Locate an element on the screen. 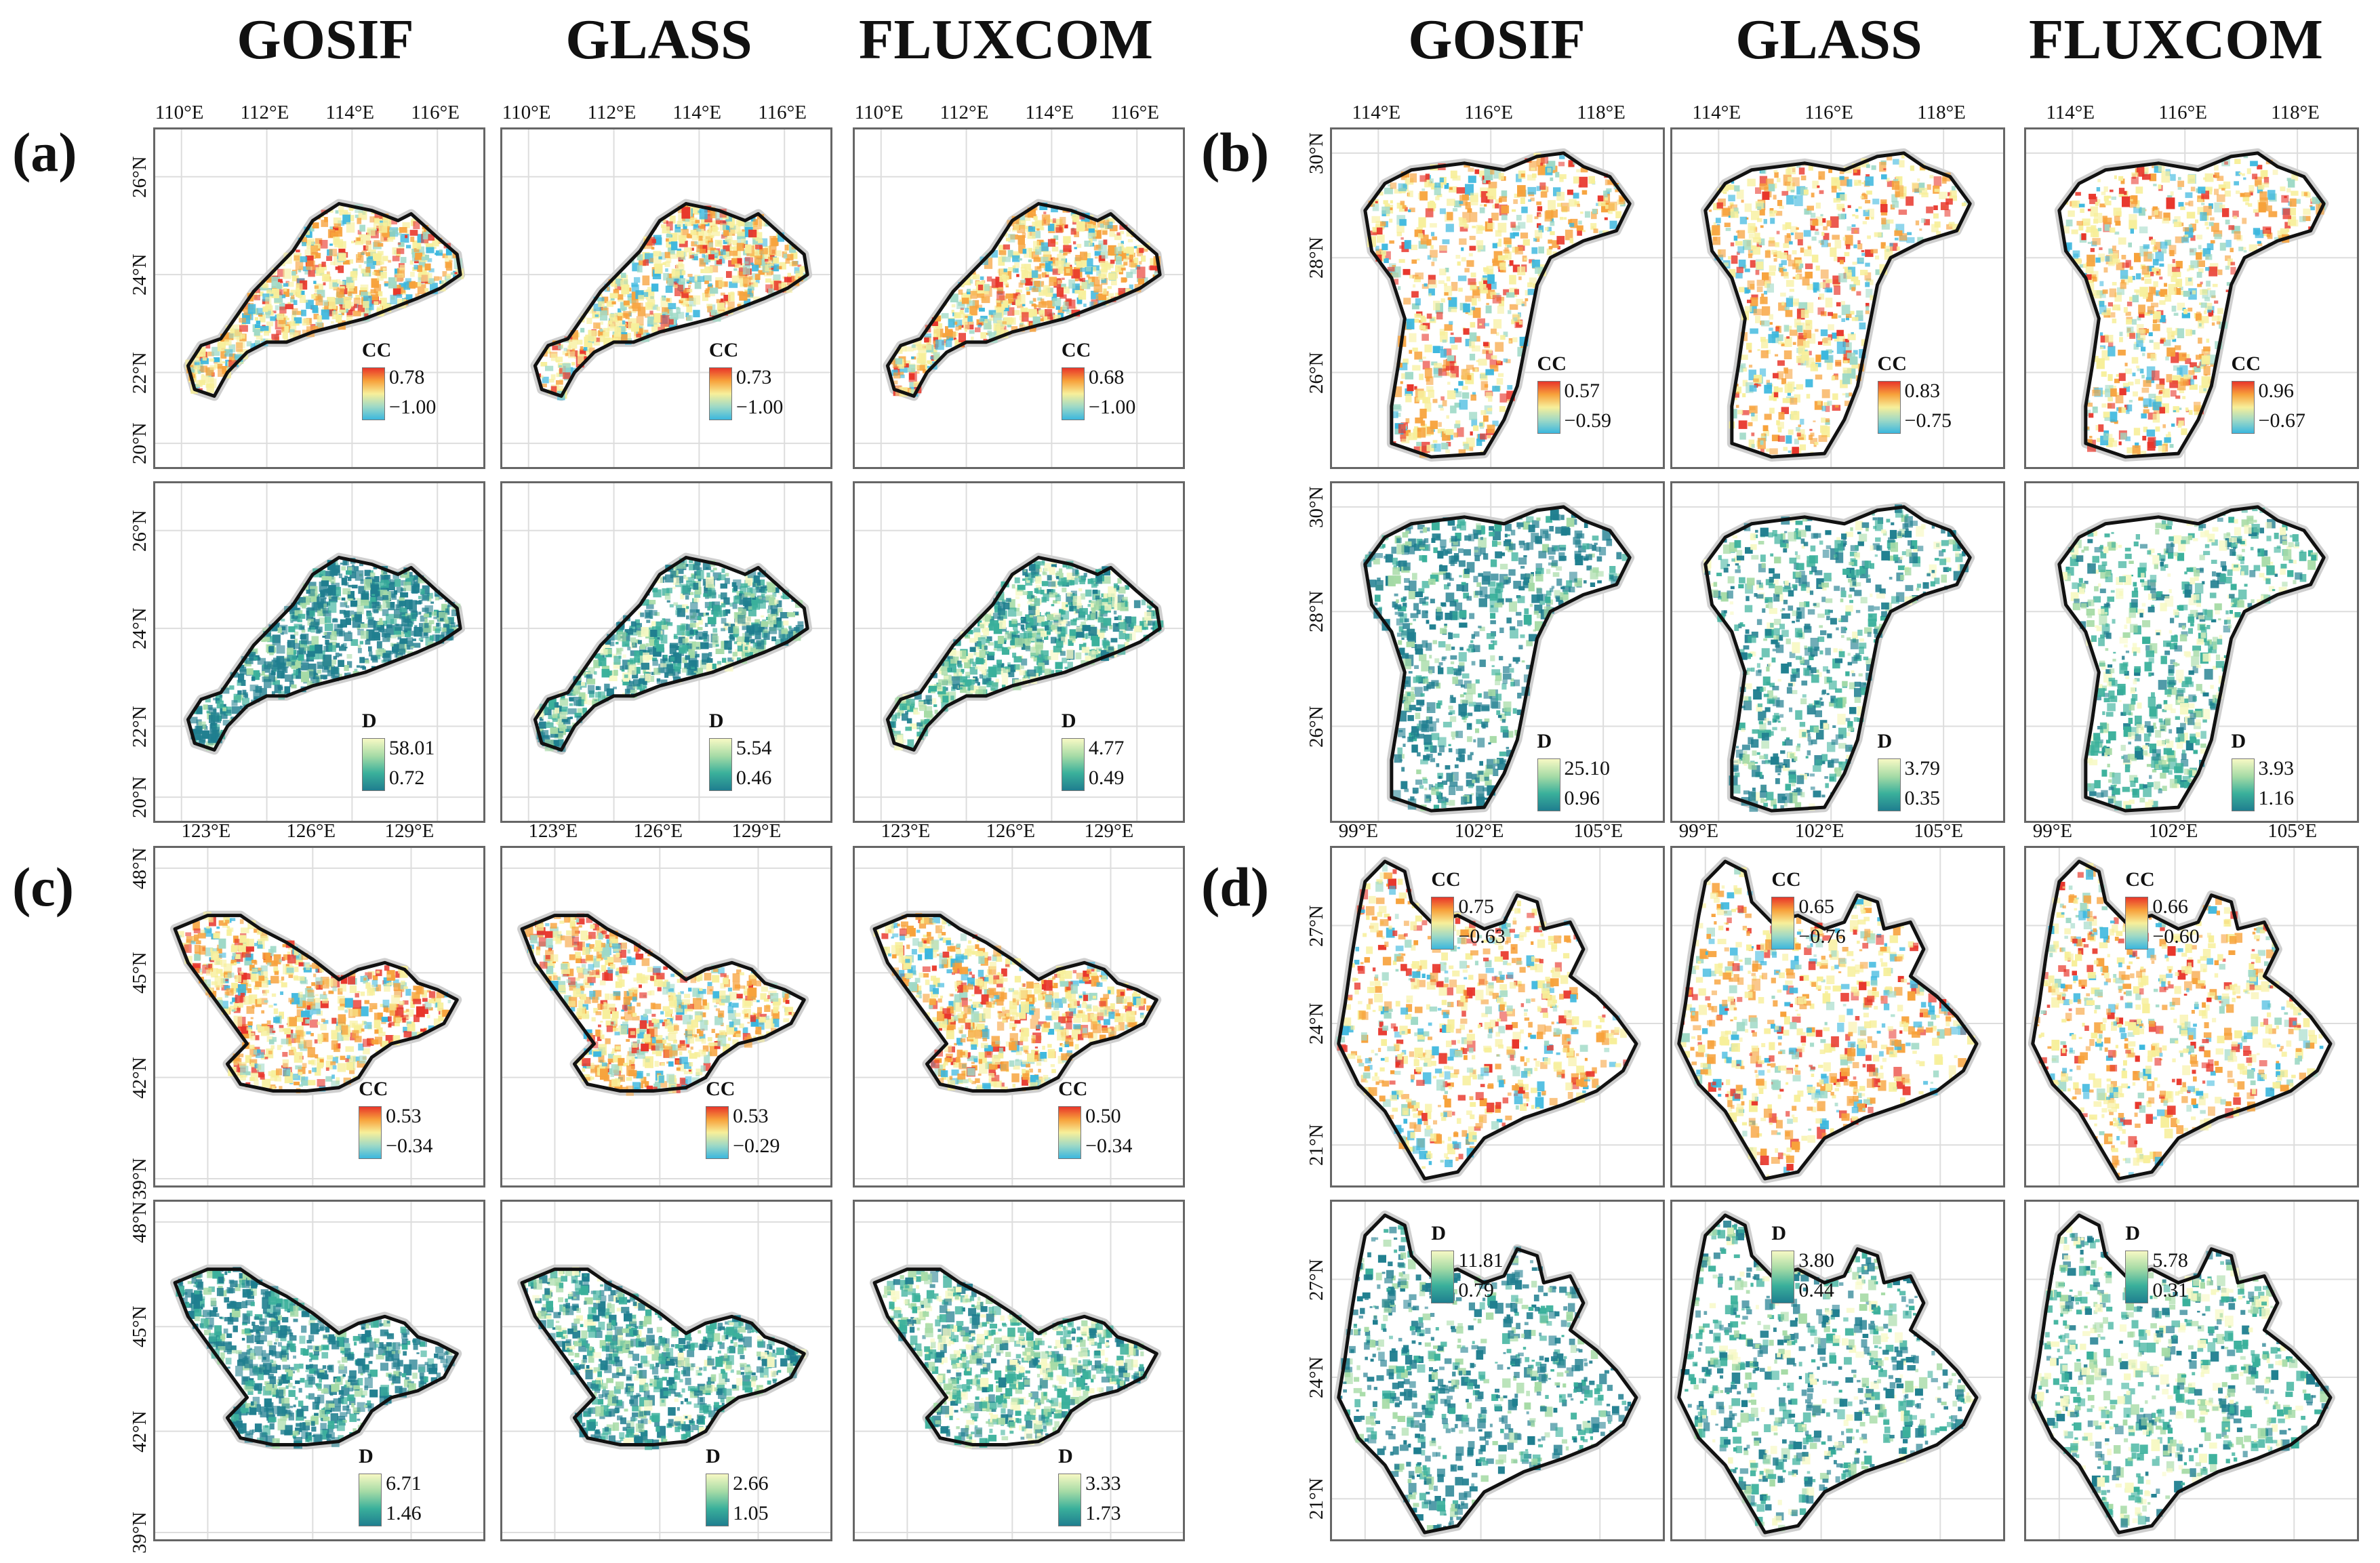  map-panel-d-cc-0: CC 0.75 −0.63 is located at coordinates (1498, 1017).